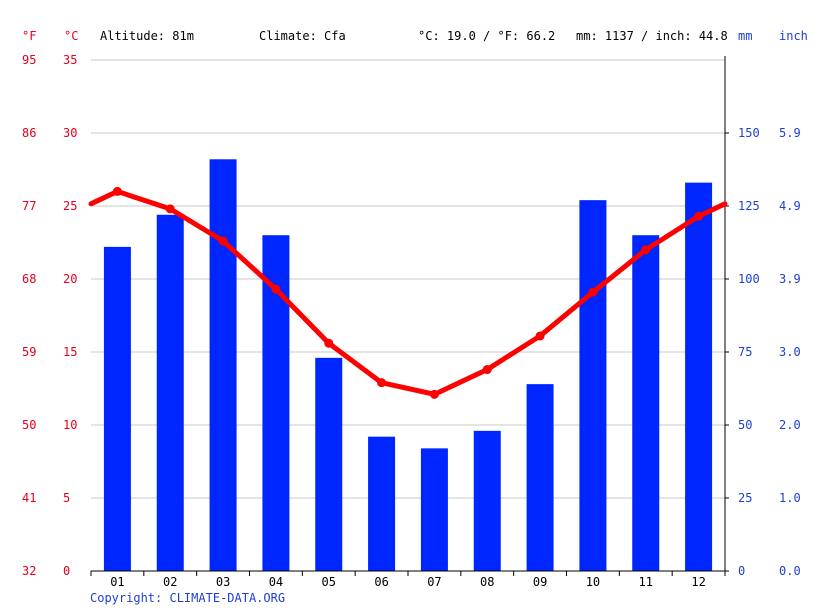  Describe the element at coordinates (749, 133) in the screenshot. I see `mm-tick-label: 150` at that location.